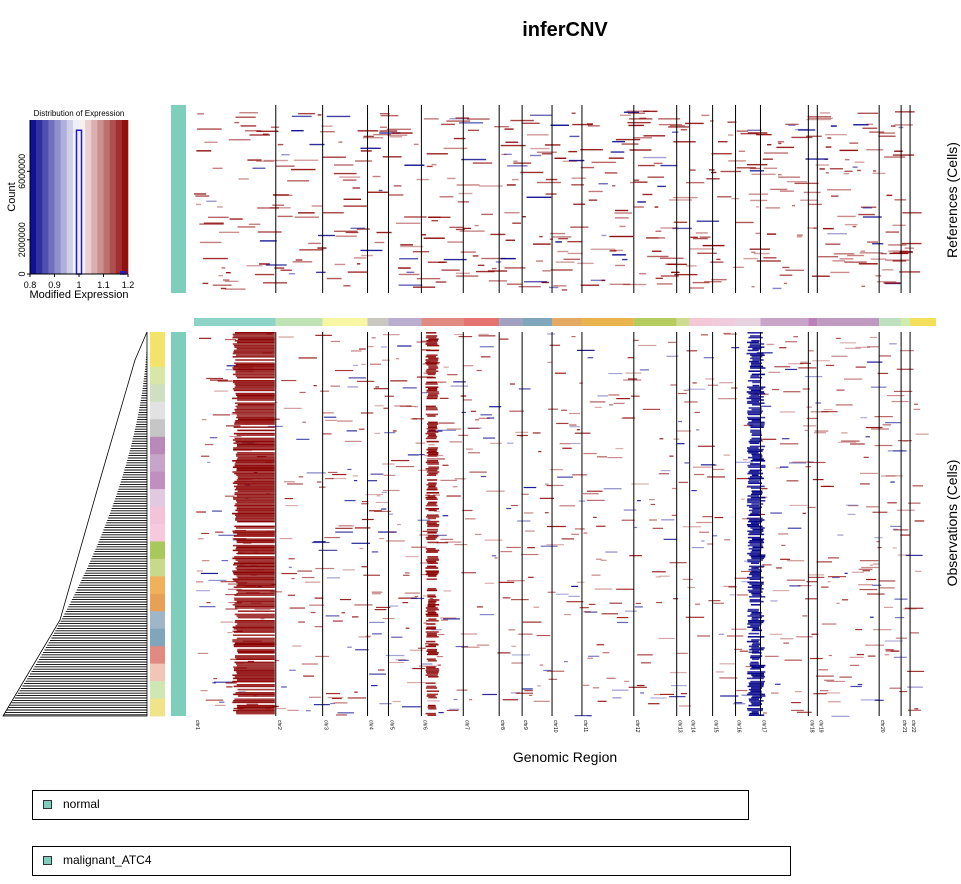 The width and height of the screenshot is (961, 884). Describe the element at coordinates (424, 725) in the screenshot. I see `chromosome-label-chr6: chr6` at that location.